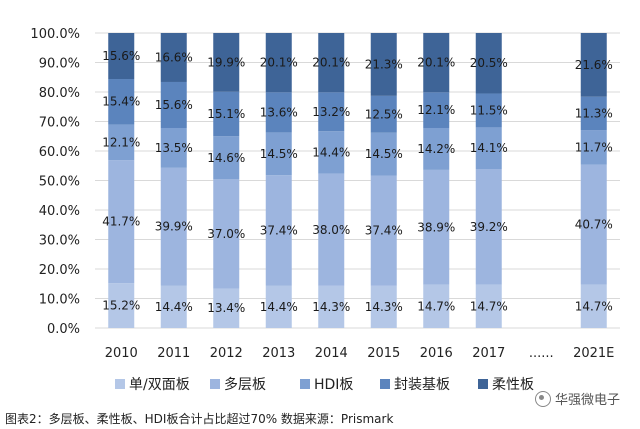  I want to click on data-label: 14.6%, so click(226, 158).